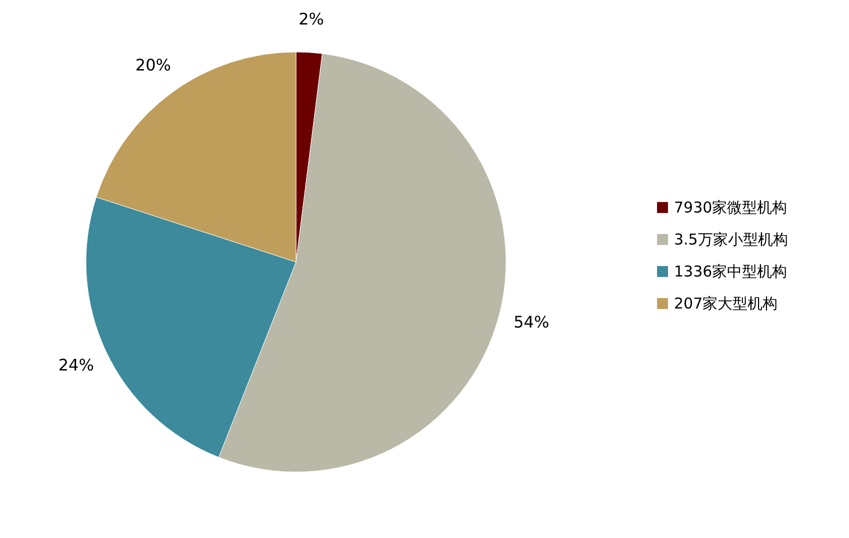 Image resolution: width=849 pixels, height=538 pixels. What do you see at coordinates (731, 207) in the screenshot?
I see `legend-label: 7930家微型机构` at bounding box center [731, 207].